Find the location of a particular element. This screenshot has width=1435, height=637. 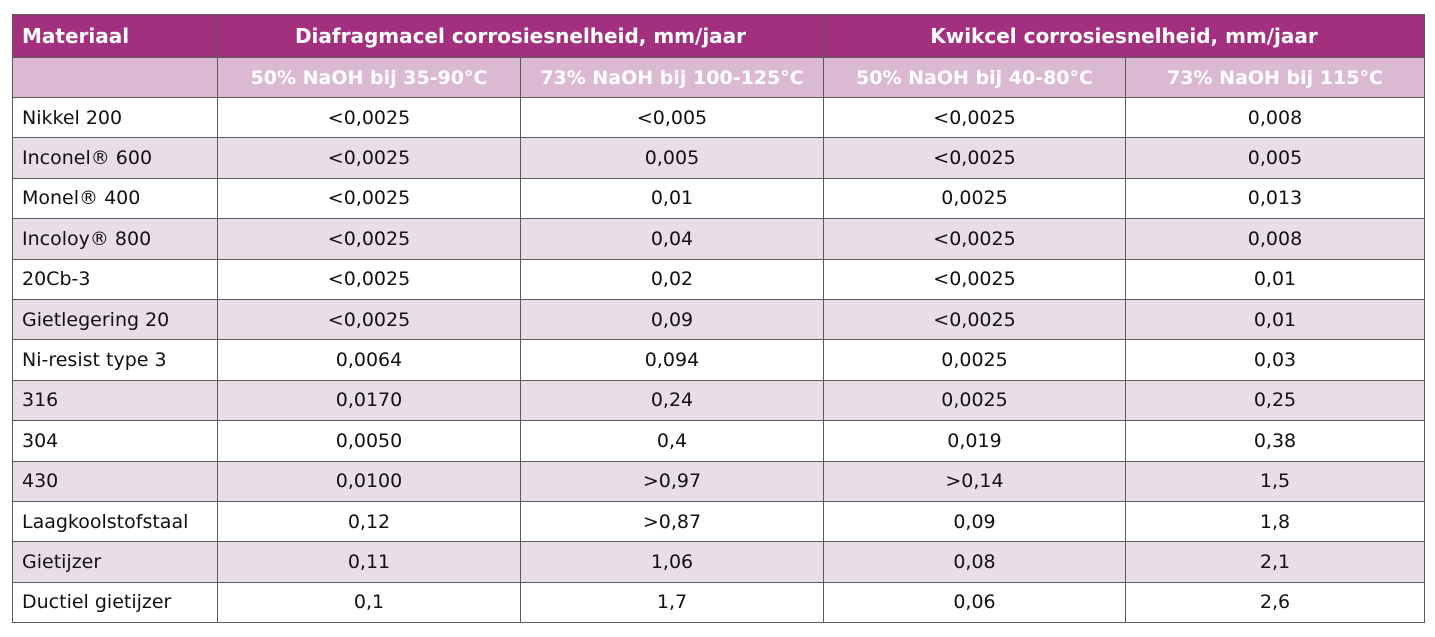

diaphragm-50-cell: 0,0050 is located at coordinates (369, 441).